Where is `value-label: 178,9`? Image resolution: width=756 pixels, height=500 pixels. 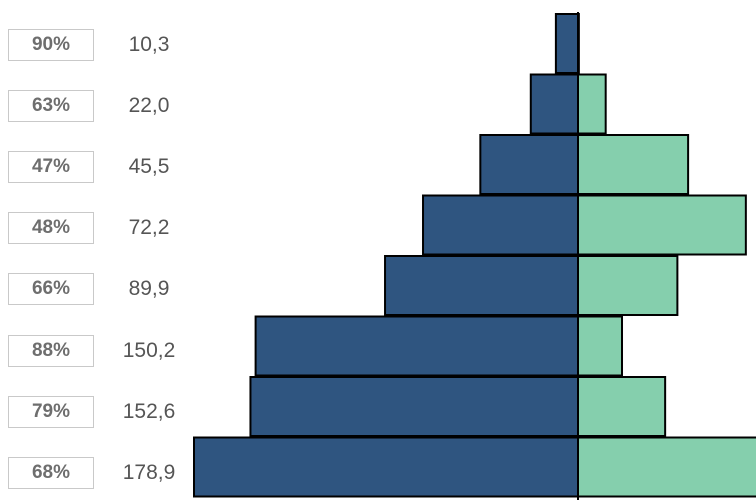
value-label: 178,9 is located at coordinates (149, 472).